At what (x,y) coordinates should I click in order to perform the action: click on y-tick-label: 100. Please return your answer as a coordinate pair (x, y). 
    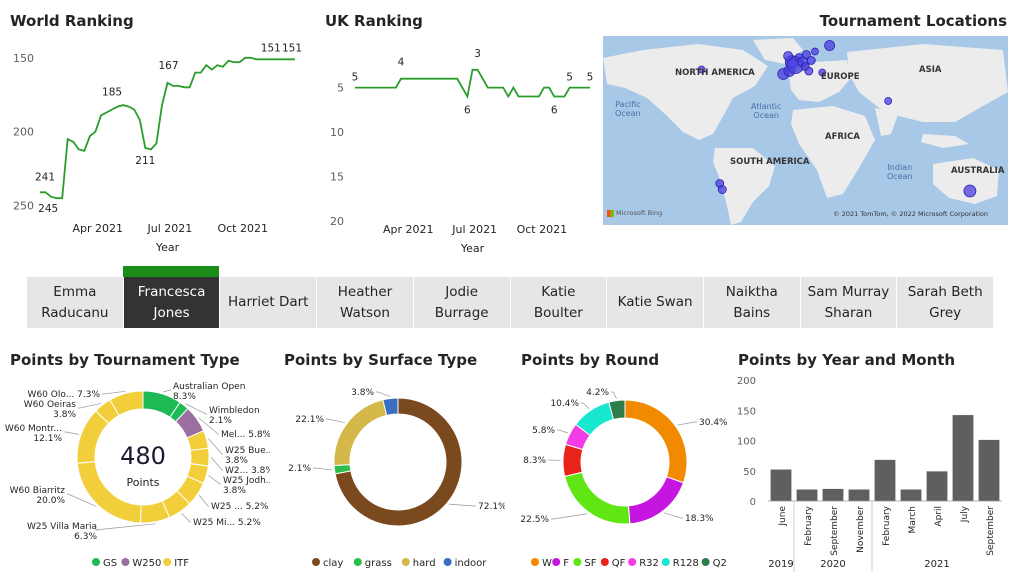
    Looking at the image, I should click on (746, 442).